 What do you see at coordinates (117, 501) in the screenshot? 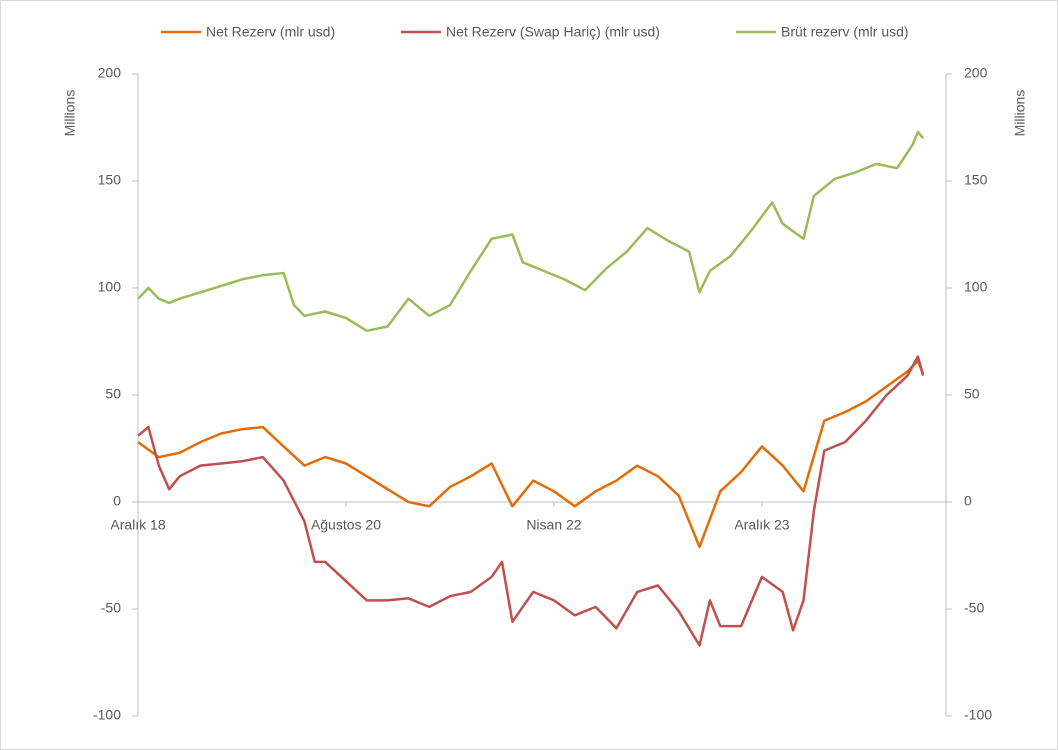
I see `y-tick-label: 0` at bounding box center [117, 501].